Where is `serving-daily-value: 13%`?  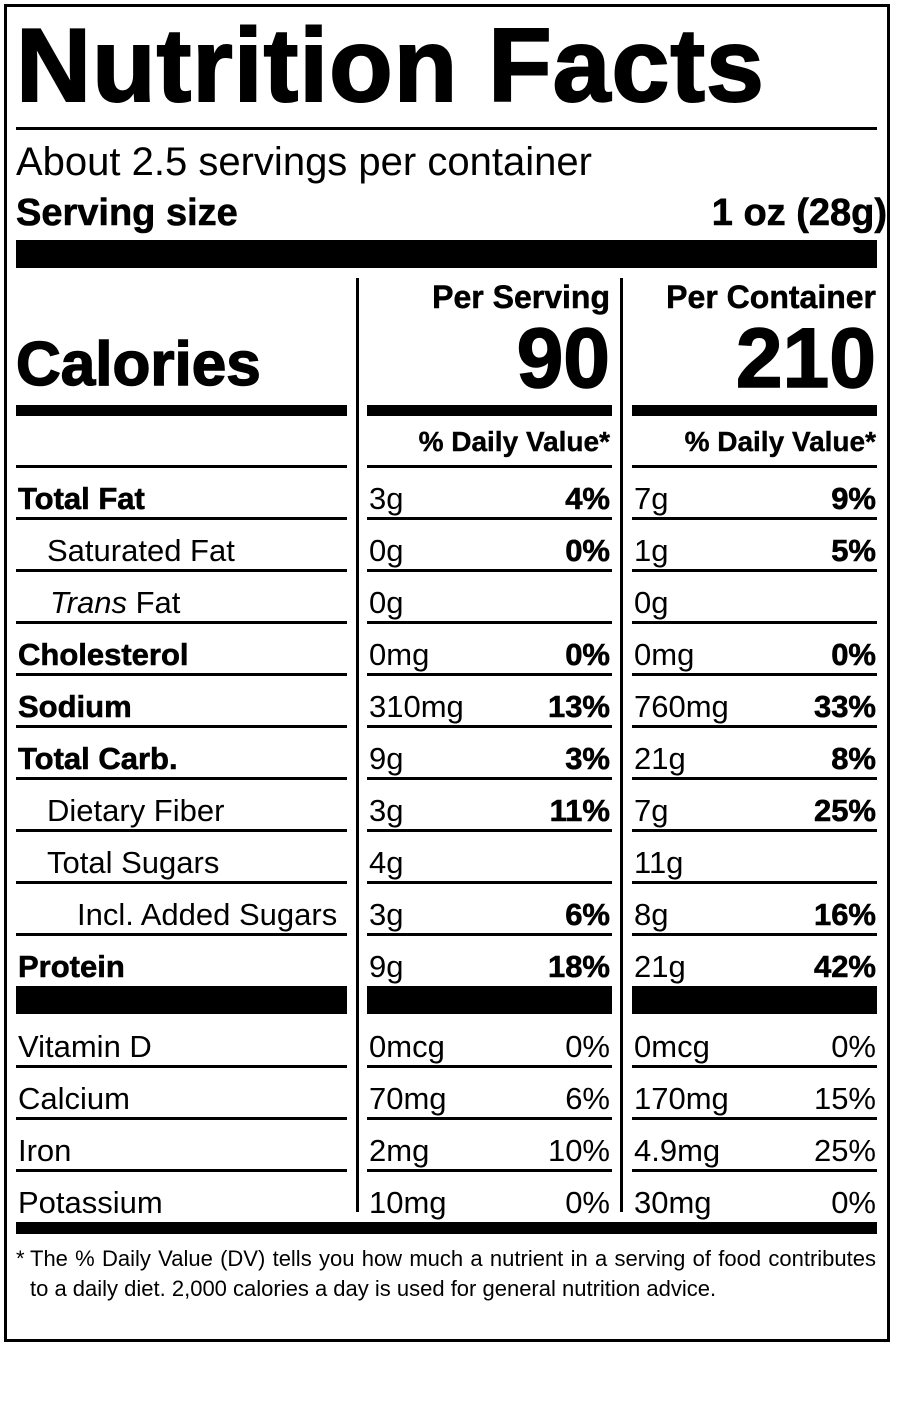 serving-daily-value: 13% is located at coordinates (579, 706).